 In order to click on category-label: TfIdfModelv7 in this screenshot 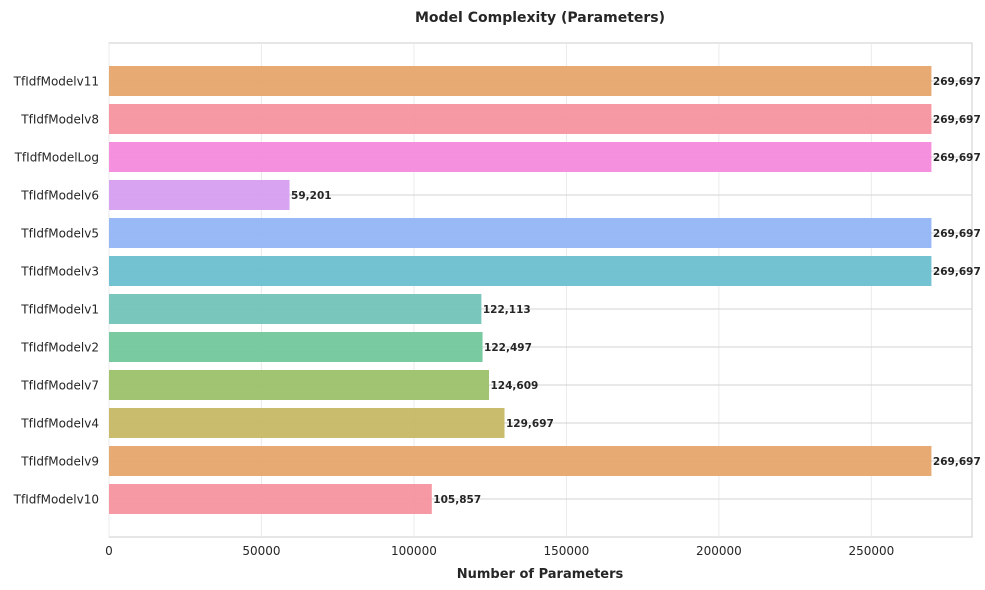, I will do `click(59, 386)`.